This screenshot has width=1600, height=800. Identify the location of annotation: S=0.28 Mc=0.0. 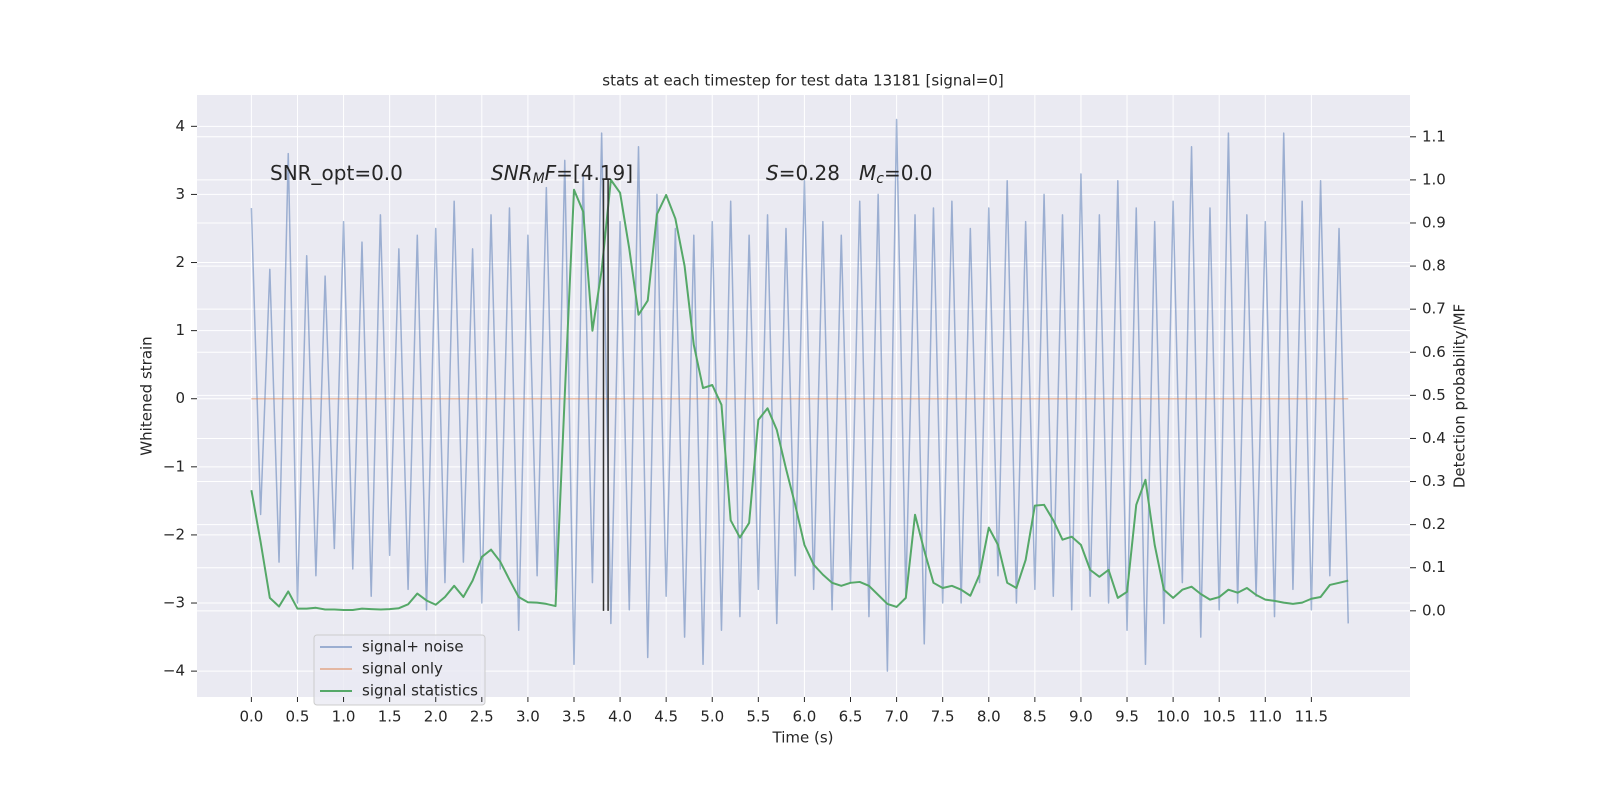
(849, 174).